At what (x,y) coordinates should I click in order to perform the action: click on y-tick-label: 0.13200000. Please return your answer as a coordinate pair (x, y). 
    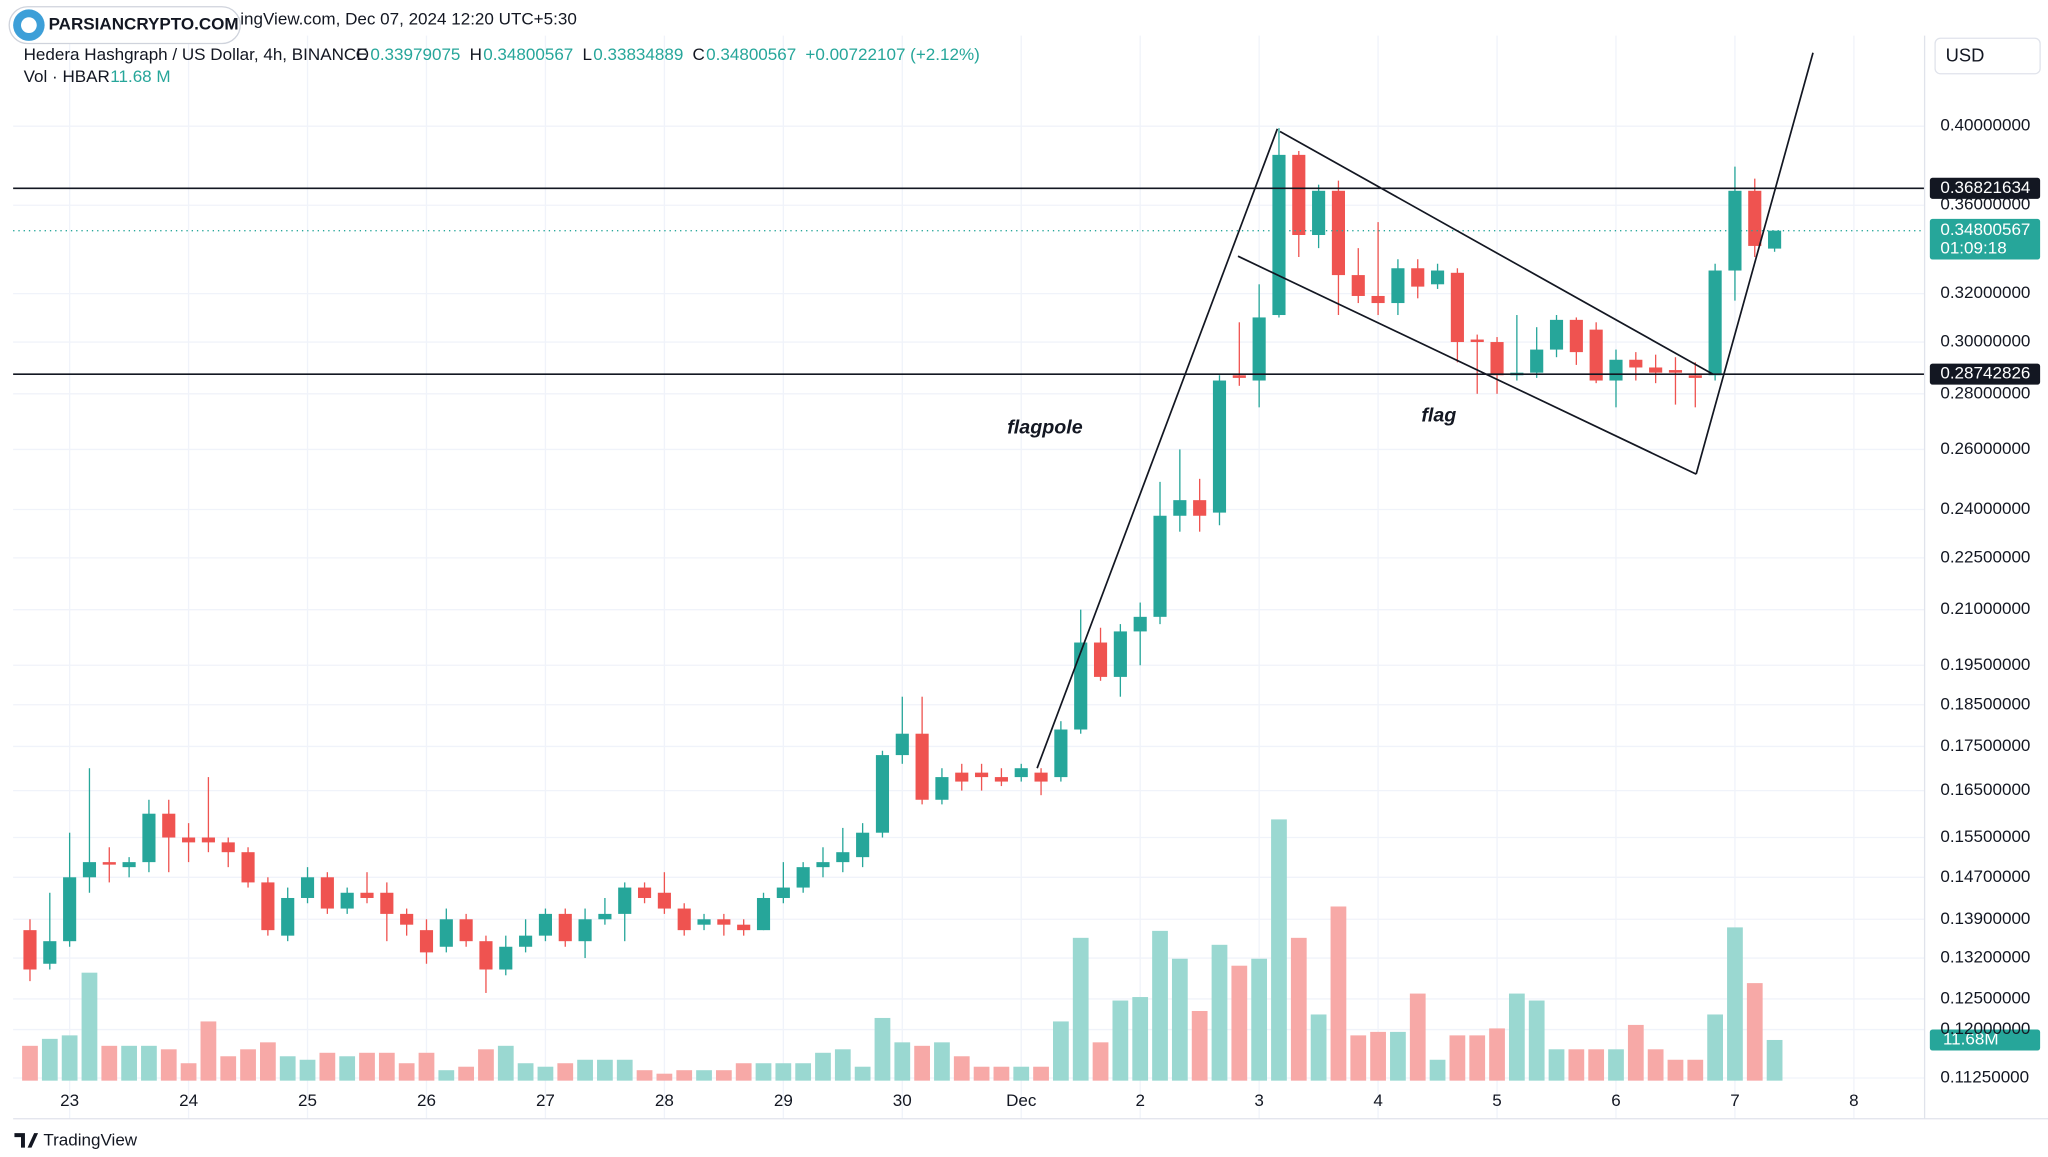
    Looking at the image, I should click on (1985, 957).